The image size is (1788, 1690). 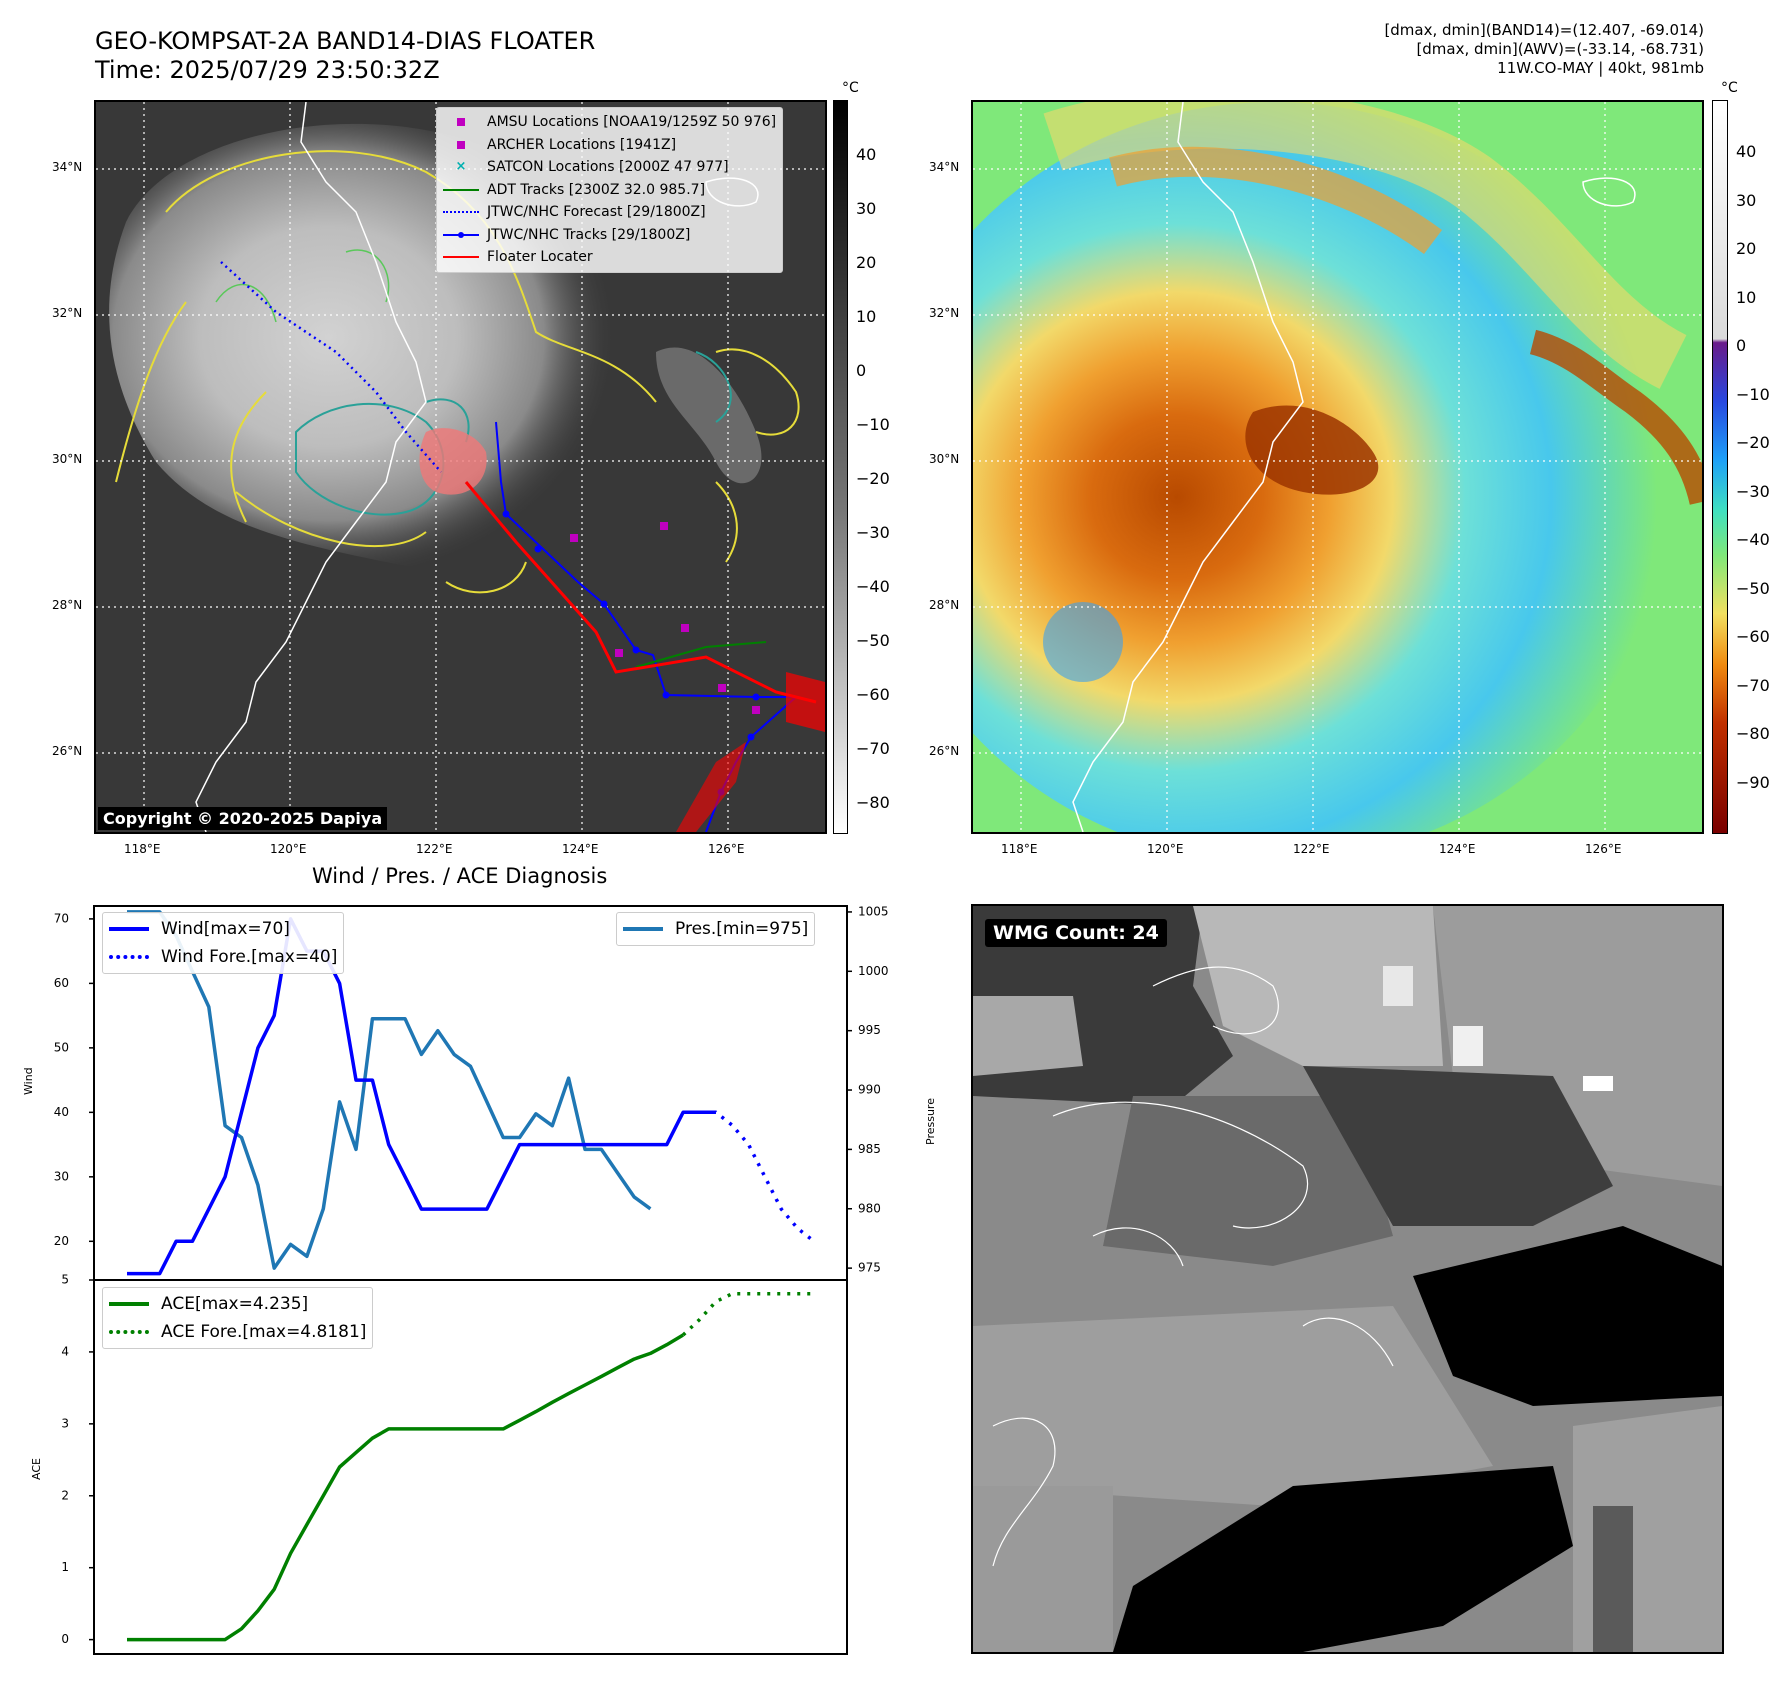 I want to click on storm-info: 11W.CO-MAY | 40kt, 981mb, so click(x=1600, y=68).